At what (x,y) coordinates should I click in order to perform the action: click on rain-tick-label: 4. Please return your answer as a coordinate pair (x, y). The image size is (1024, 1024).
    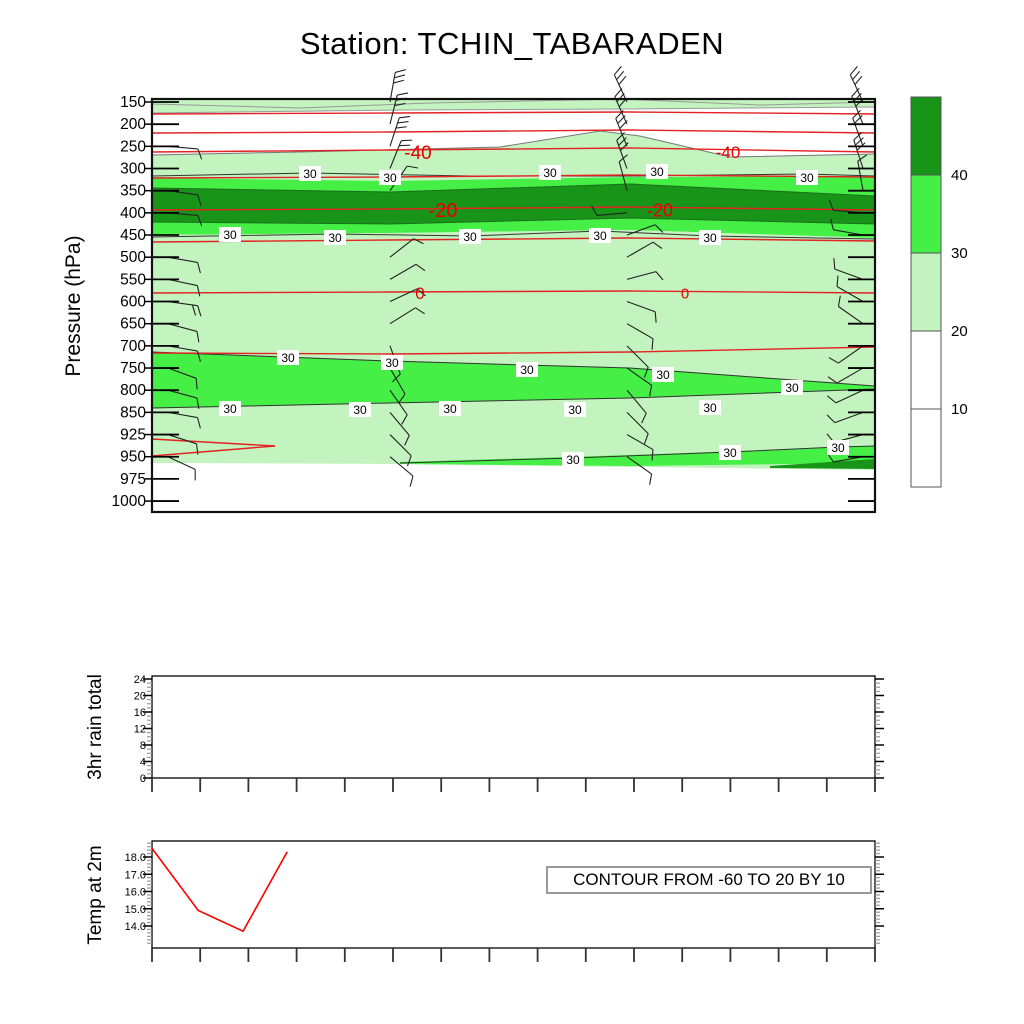
    Looking at the image, I should click on (143, 763).